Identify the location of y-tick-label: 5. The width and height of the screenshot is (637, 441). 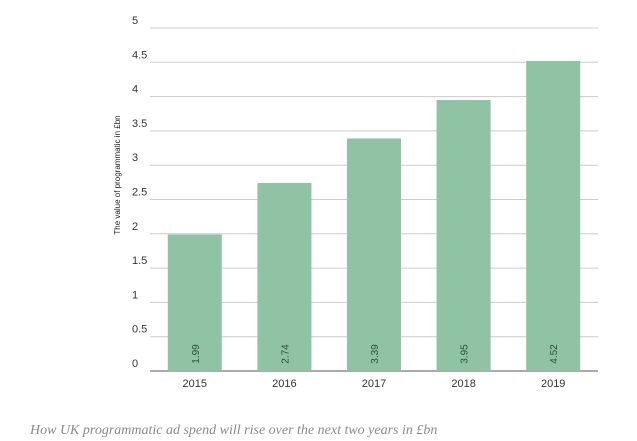
(135, 21).